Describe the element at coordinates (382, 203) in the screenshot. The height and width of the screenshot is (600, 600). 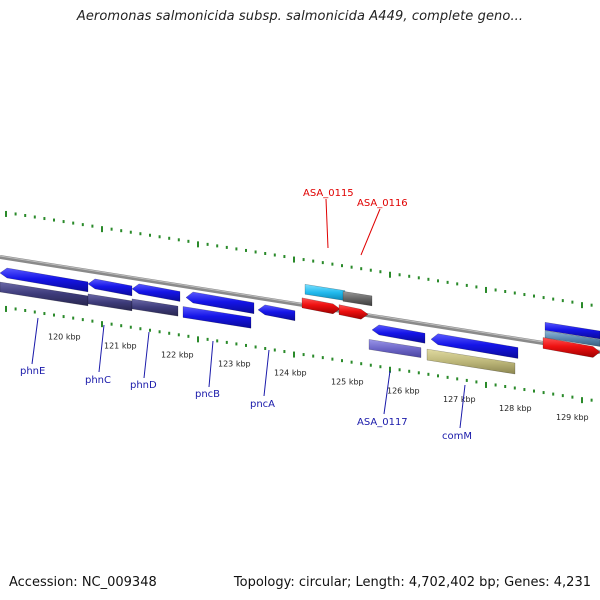
I see `gene-label-asa-0116: ASA_0116` at that location.